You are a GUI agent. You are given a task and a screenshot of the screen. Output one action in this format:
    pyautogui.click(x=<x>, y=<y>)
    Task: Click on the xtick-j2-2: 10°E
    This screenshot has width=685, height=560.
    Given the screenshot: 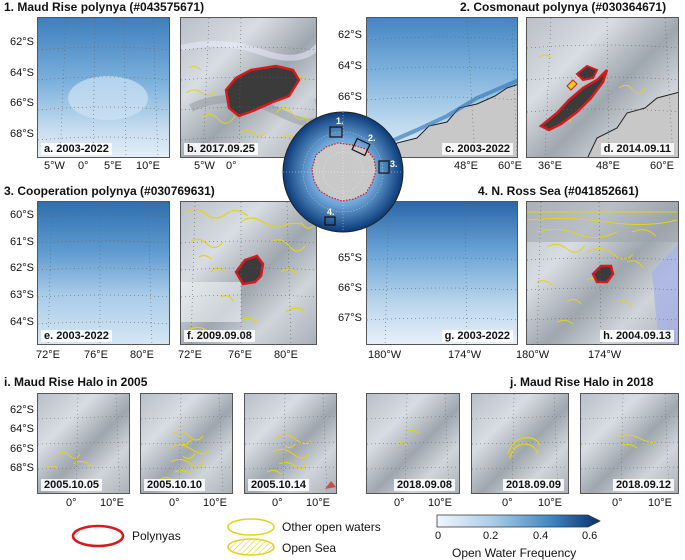 What is the action you would take?
    pyautogui.click(x=550, y=503)
    